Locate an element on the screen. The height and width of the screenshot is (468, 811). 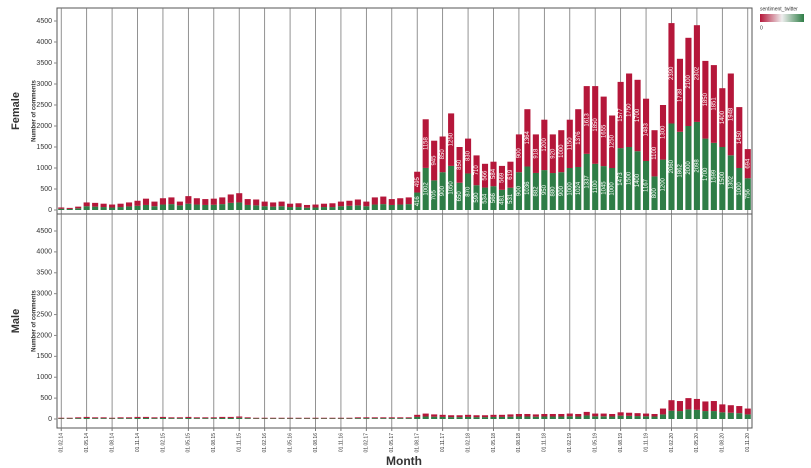
data-label: 1655 is located at coordinates (604, 131).